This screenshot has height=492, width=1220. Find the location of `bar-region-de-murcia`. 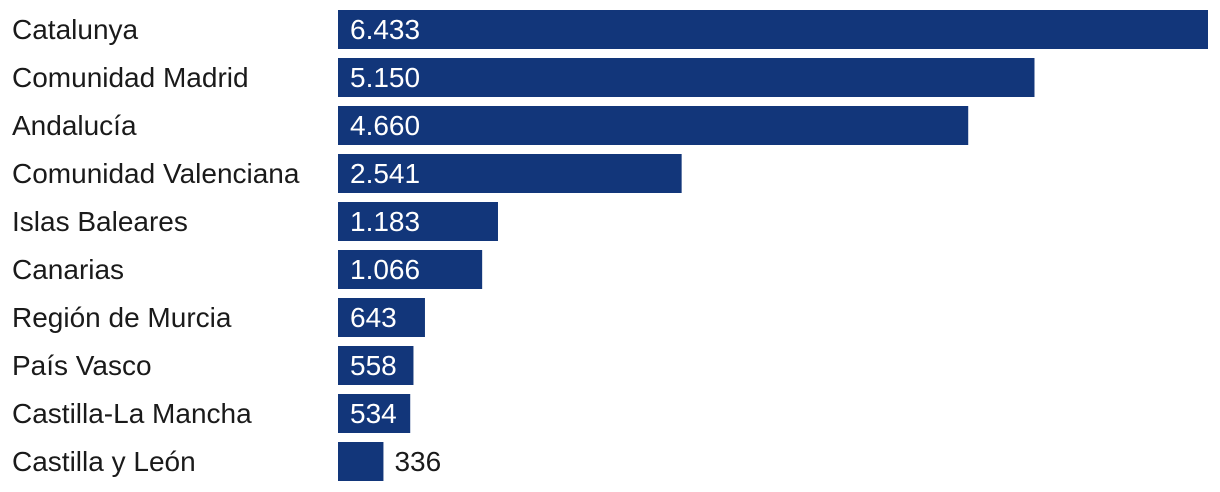

bar-region-de-murcia is located at coordinates (381, 317).